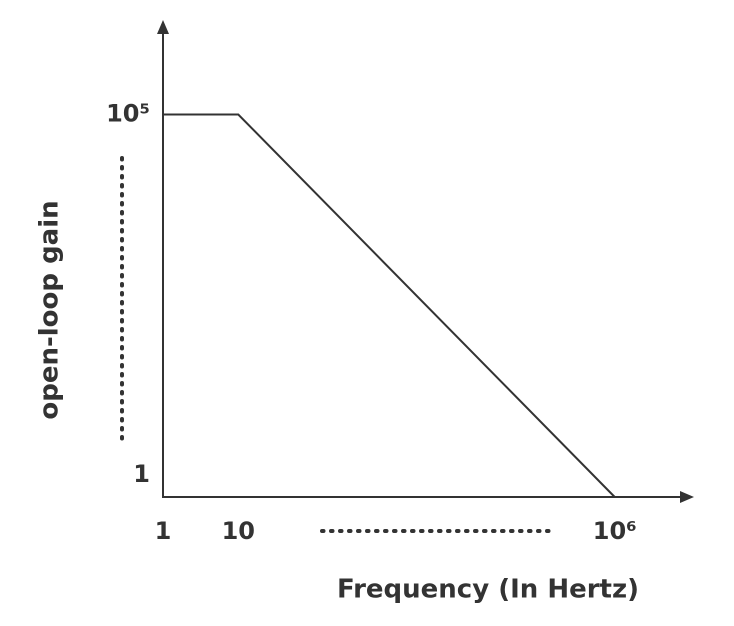 The width and height of the screenshot is (734, 626). I want to click on x-tick-label: 10⁶, so click(615, 531).